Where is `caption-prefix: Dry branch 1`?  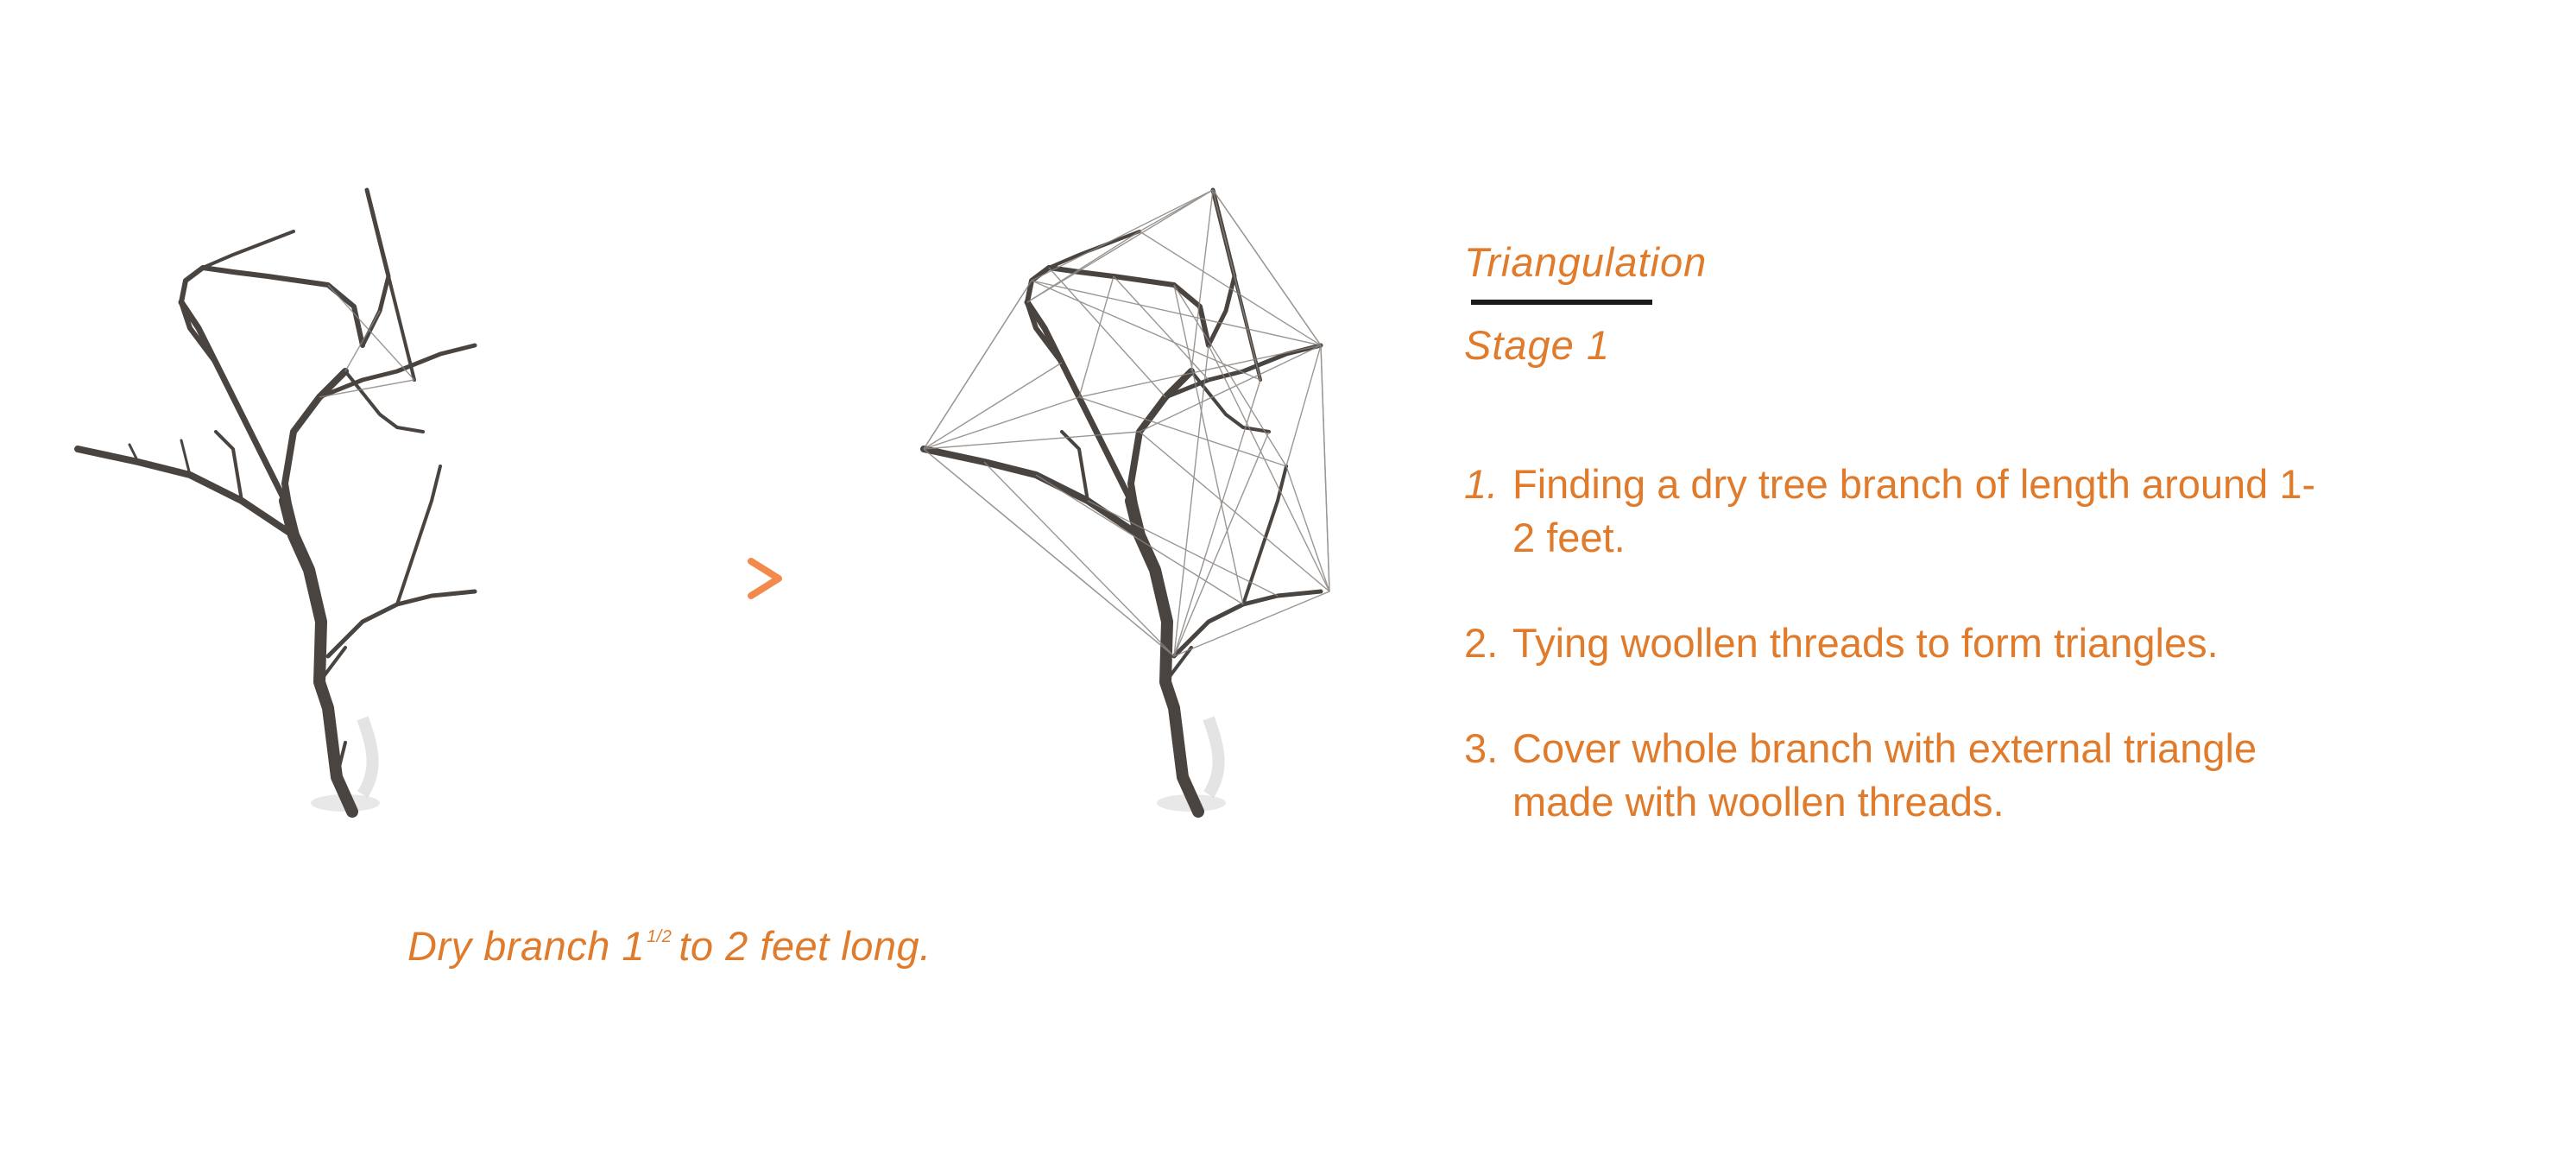 caption-prefix: Dry branch 1 is located at coordinates (526, 946).